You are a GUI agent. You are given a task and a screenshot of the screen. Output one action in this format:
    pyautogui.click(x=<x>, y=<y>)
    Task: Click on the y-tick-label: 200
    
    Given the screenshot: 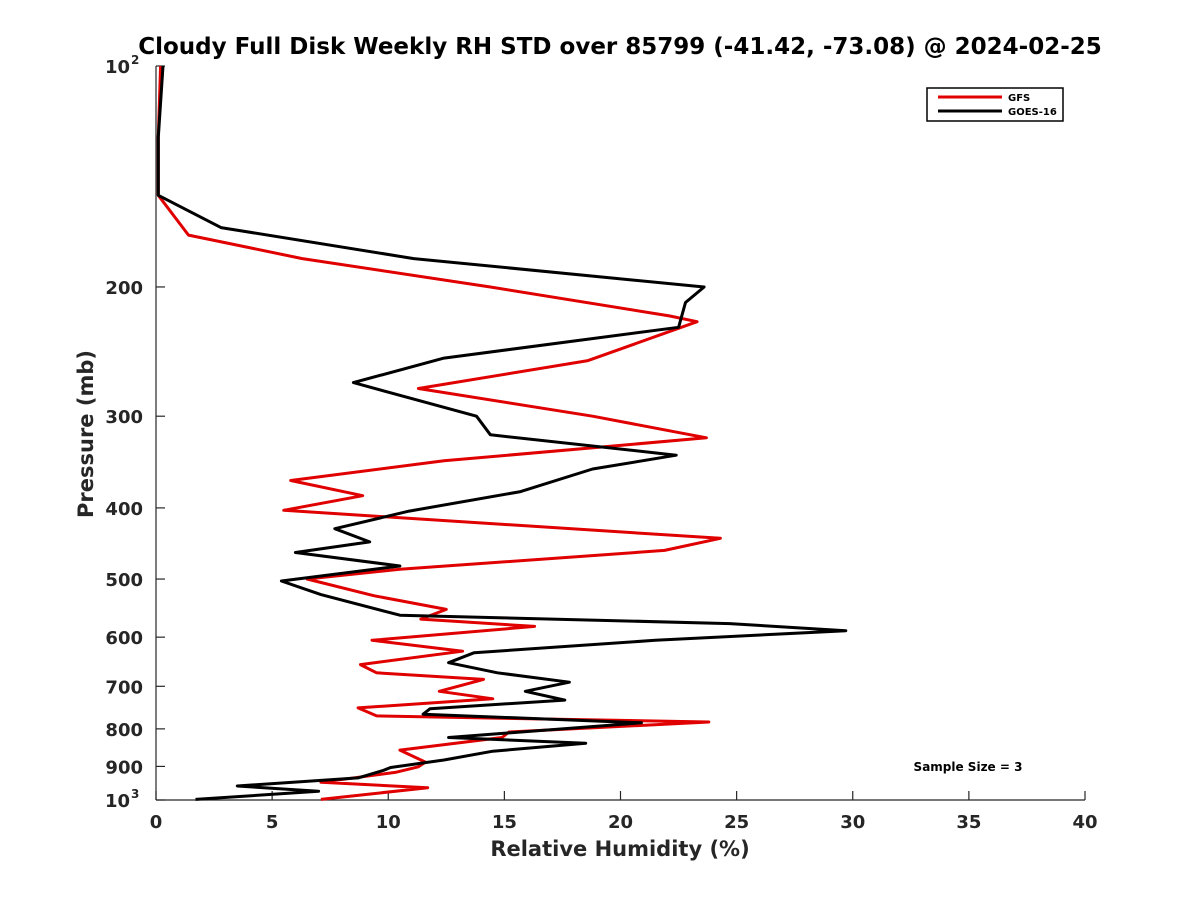 What is the action you would take?
    pyautogui.click(x=124, y=288)
    